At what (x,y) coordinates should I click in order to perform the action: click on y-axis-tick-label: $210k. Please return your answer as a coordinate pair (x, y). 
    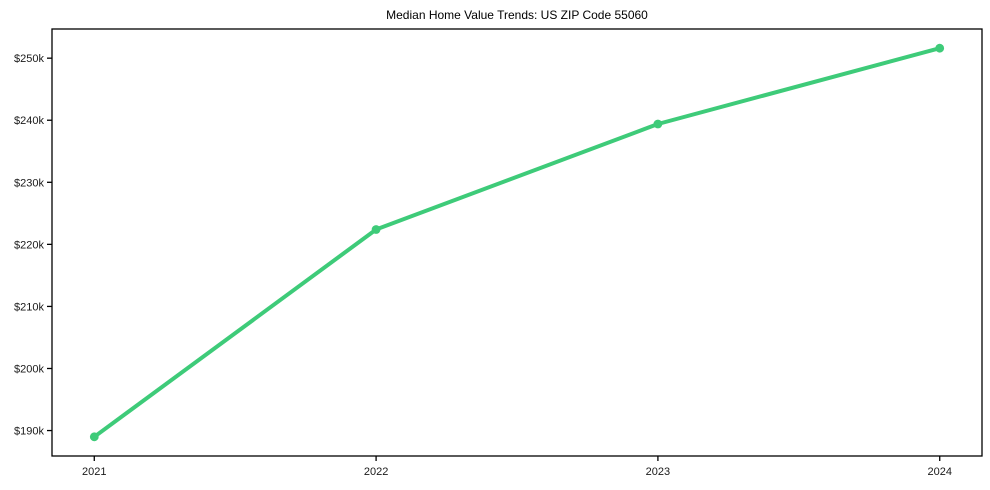
    Looking at the image, I should click on (29, 307).